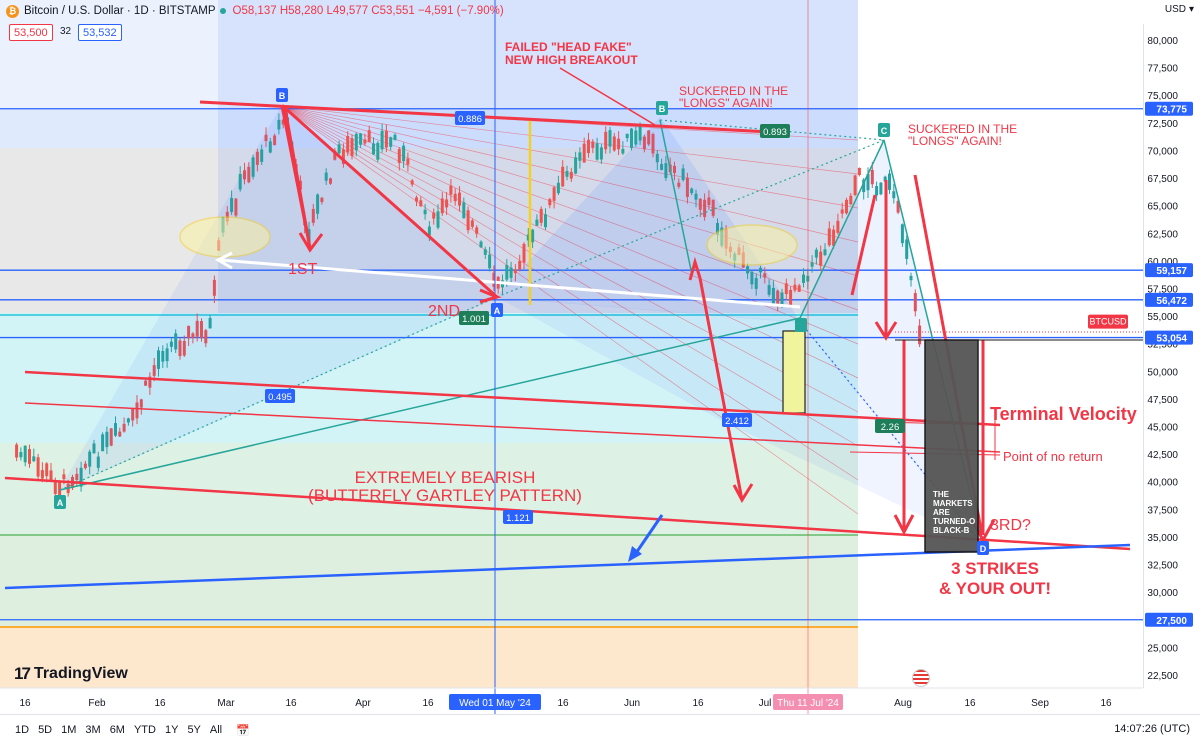 The height and width of the screenshot is (745, 1200). Describe the element at coordinates (71, 673) in the screenshot. I see `tradingview-logo: 17 TradingView` at that location.